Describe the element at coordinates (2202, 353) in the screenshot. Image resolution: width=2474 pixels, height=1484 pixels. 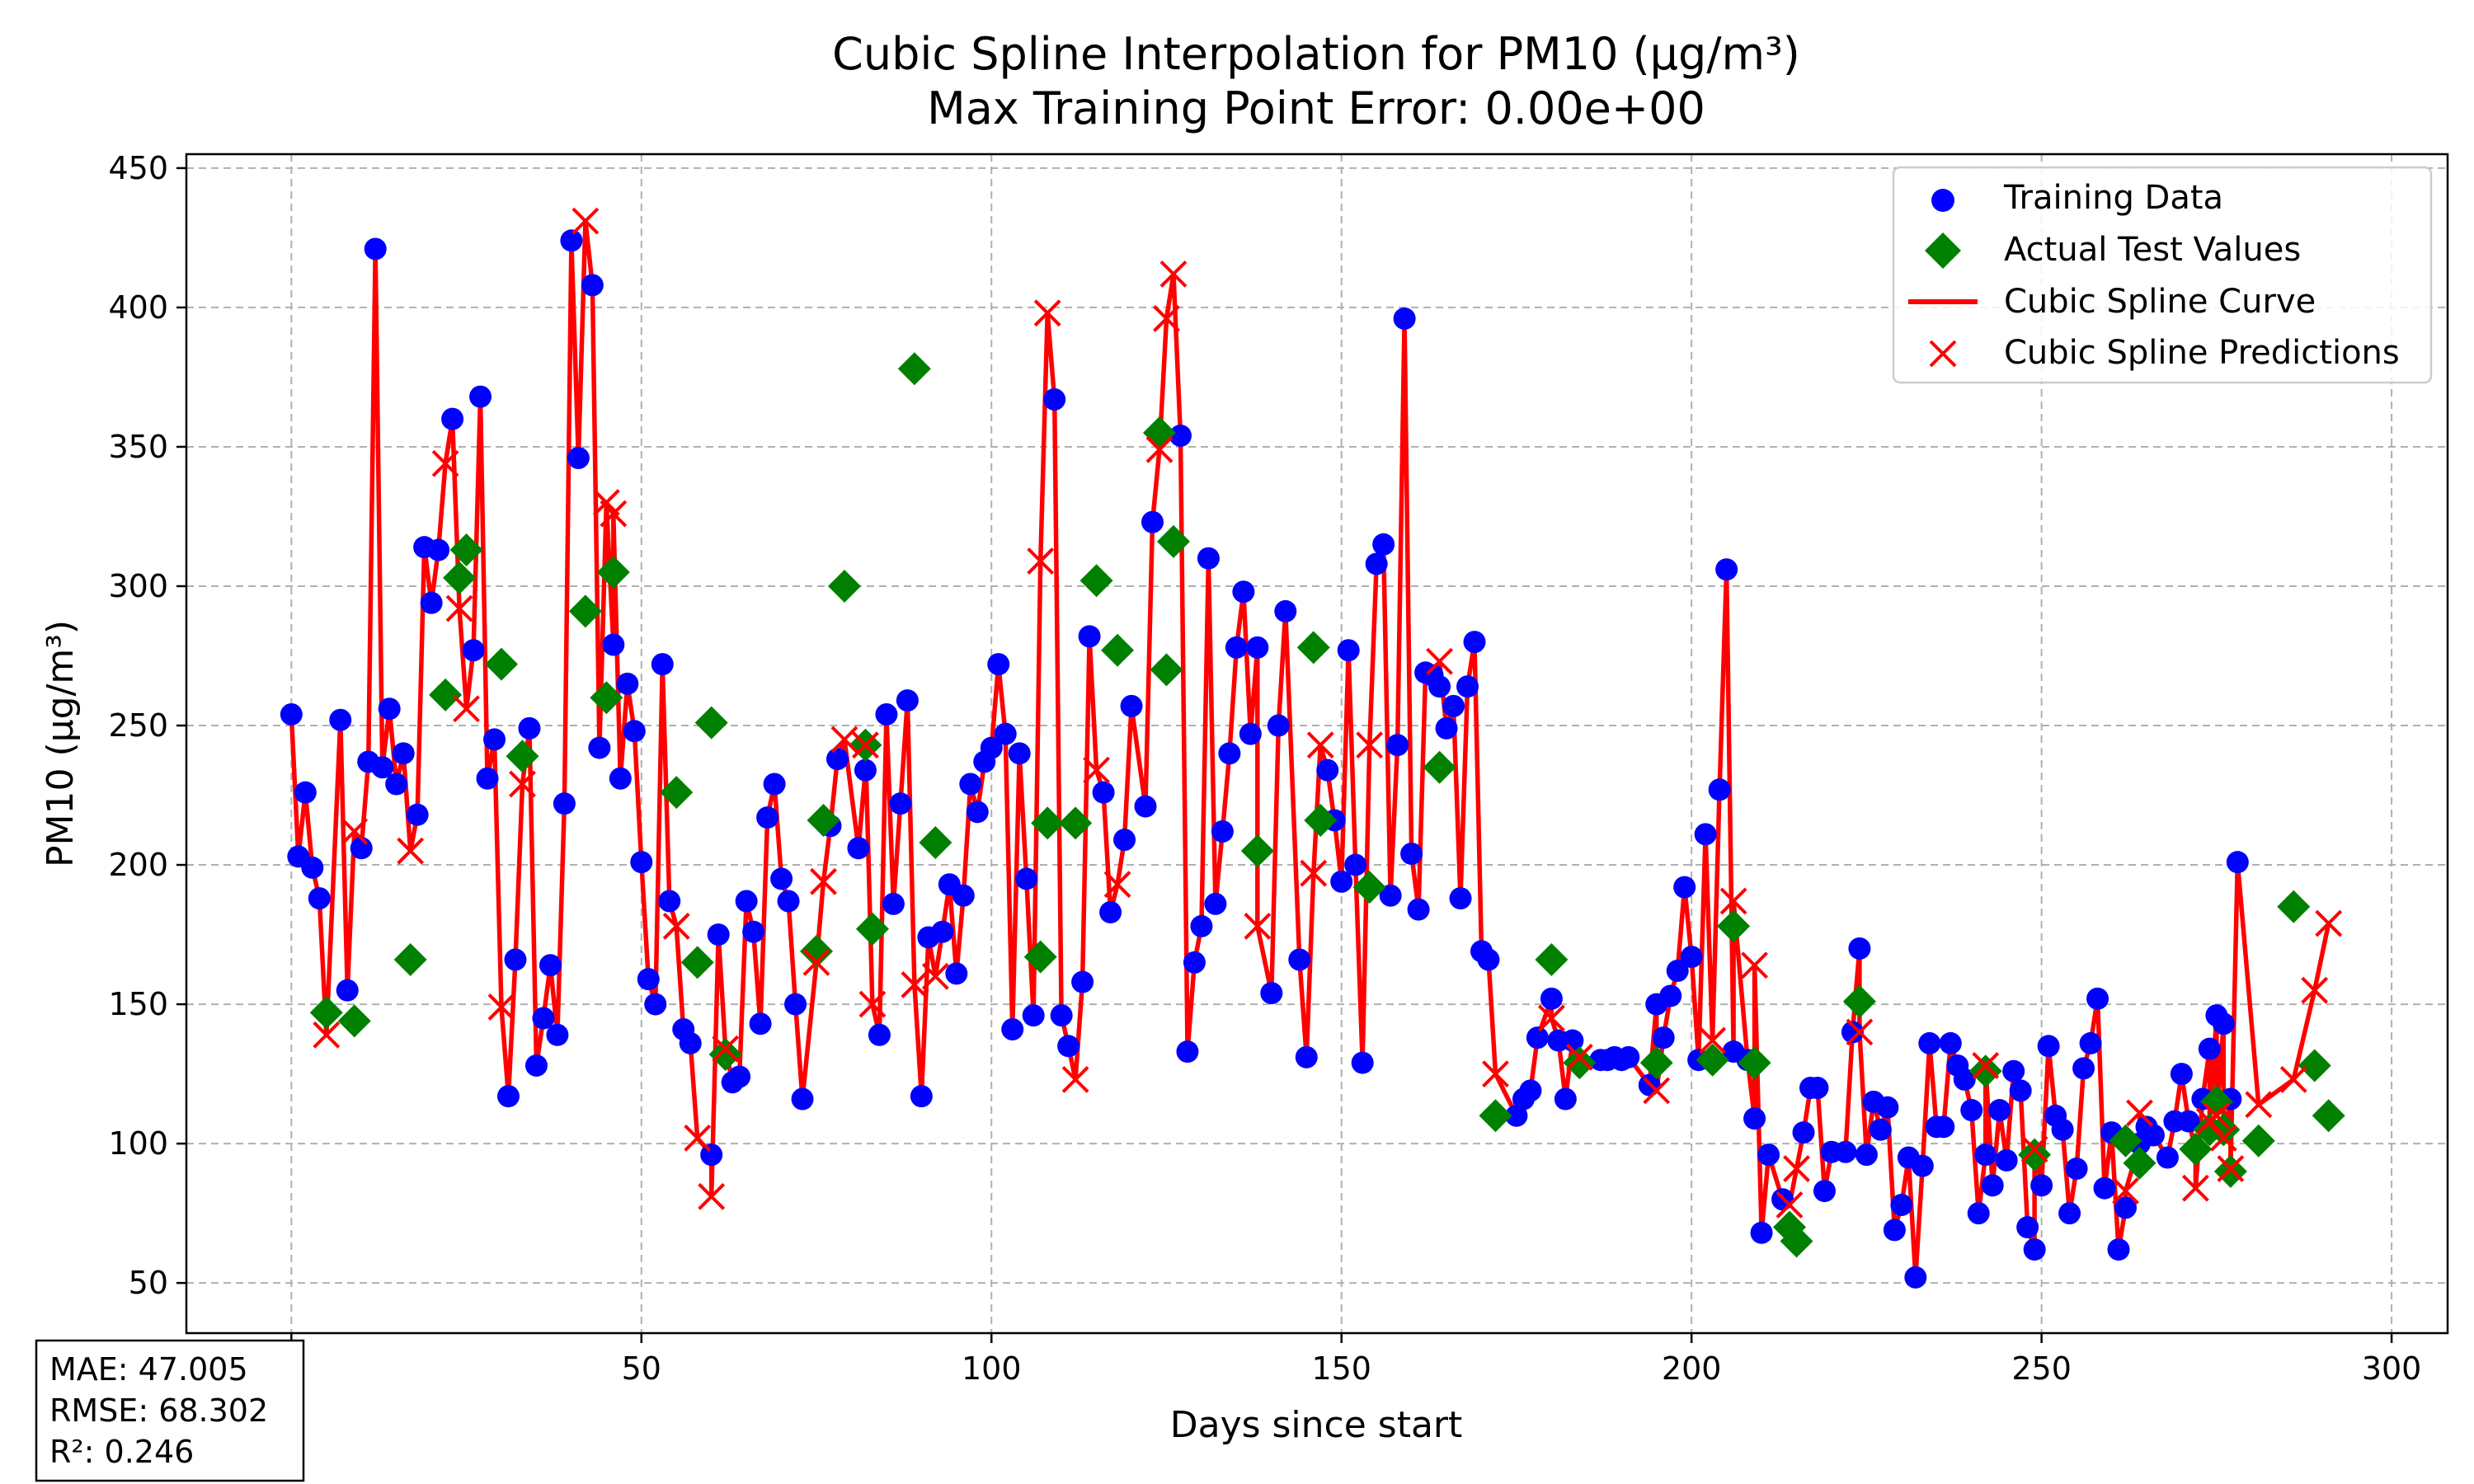
I see `legend-label-predictions: Cubic Spline Predictions` at that location.